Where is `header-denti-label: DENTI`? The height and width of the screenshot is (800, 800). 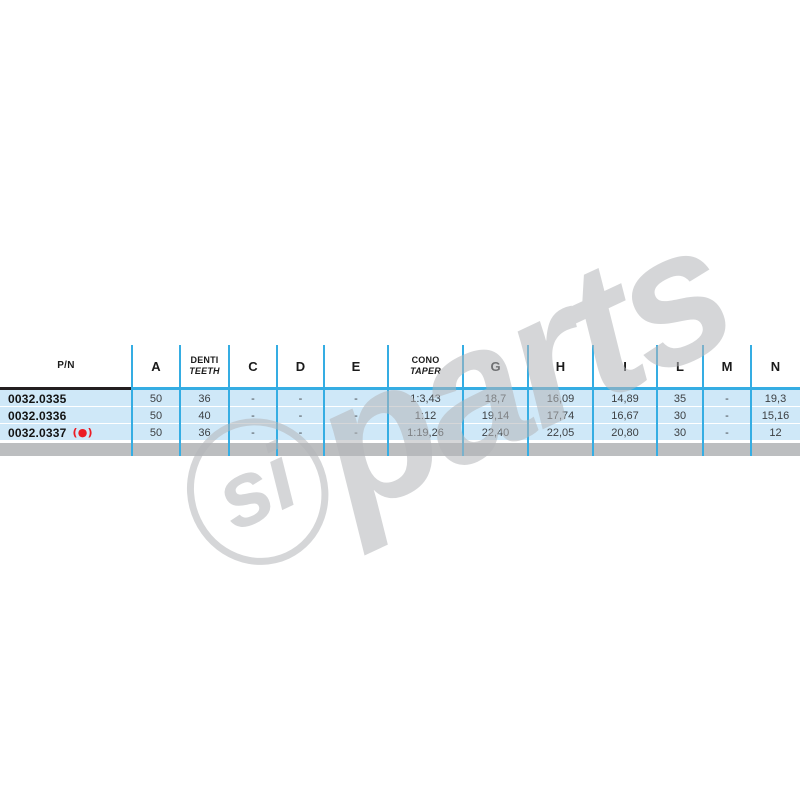
header-denti-label: DENTI is located at coordinates (204, 359).